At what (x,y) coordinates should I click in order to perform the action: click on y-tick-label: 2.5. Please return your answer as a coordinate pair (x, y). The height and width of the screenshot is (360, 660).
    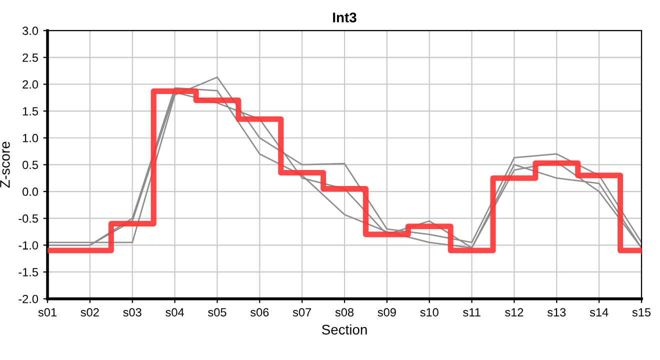
    Looking at the image, I should click on (30, 57).